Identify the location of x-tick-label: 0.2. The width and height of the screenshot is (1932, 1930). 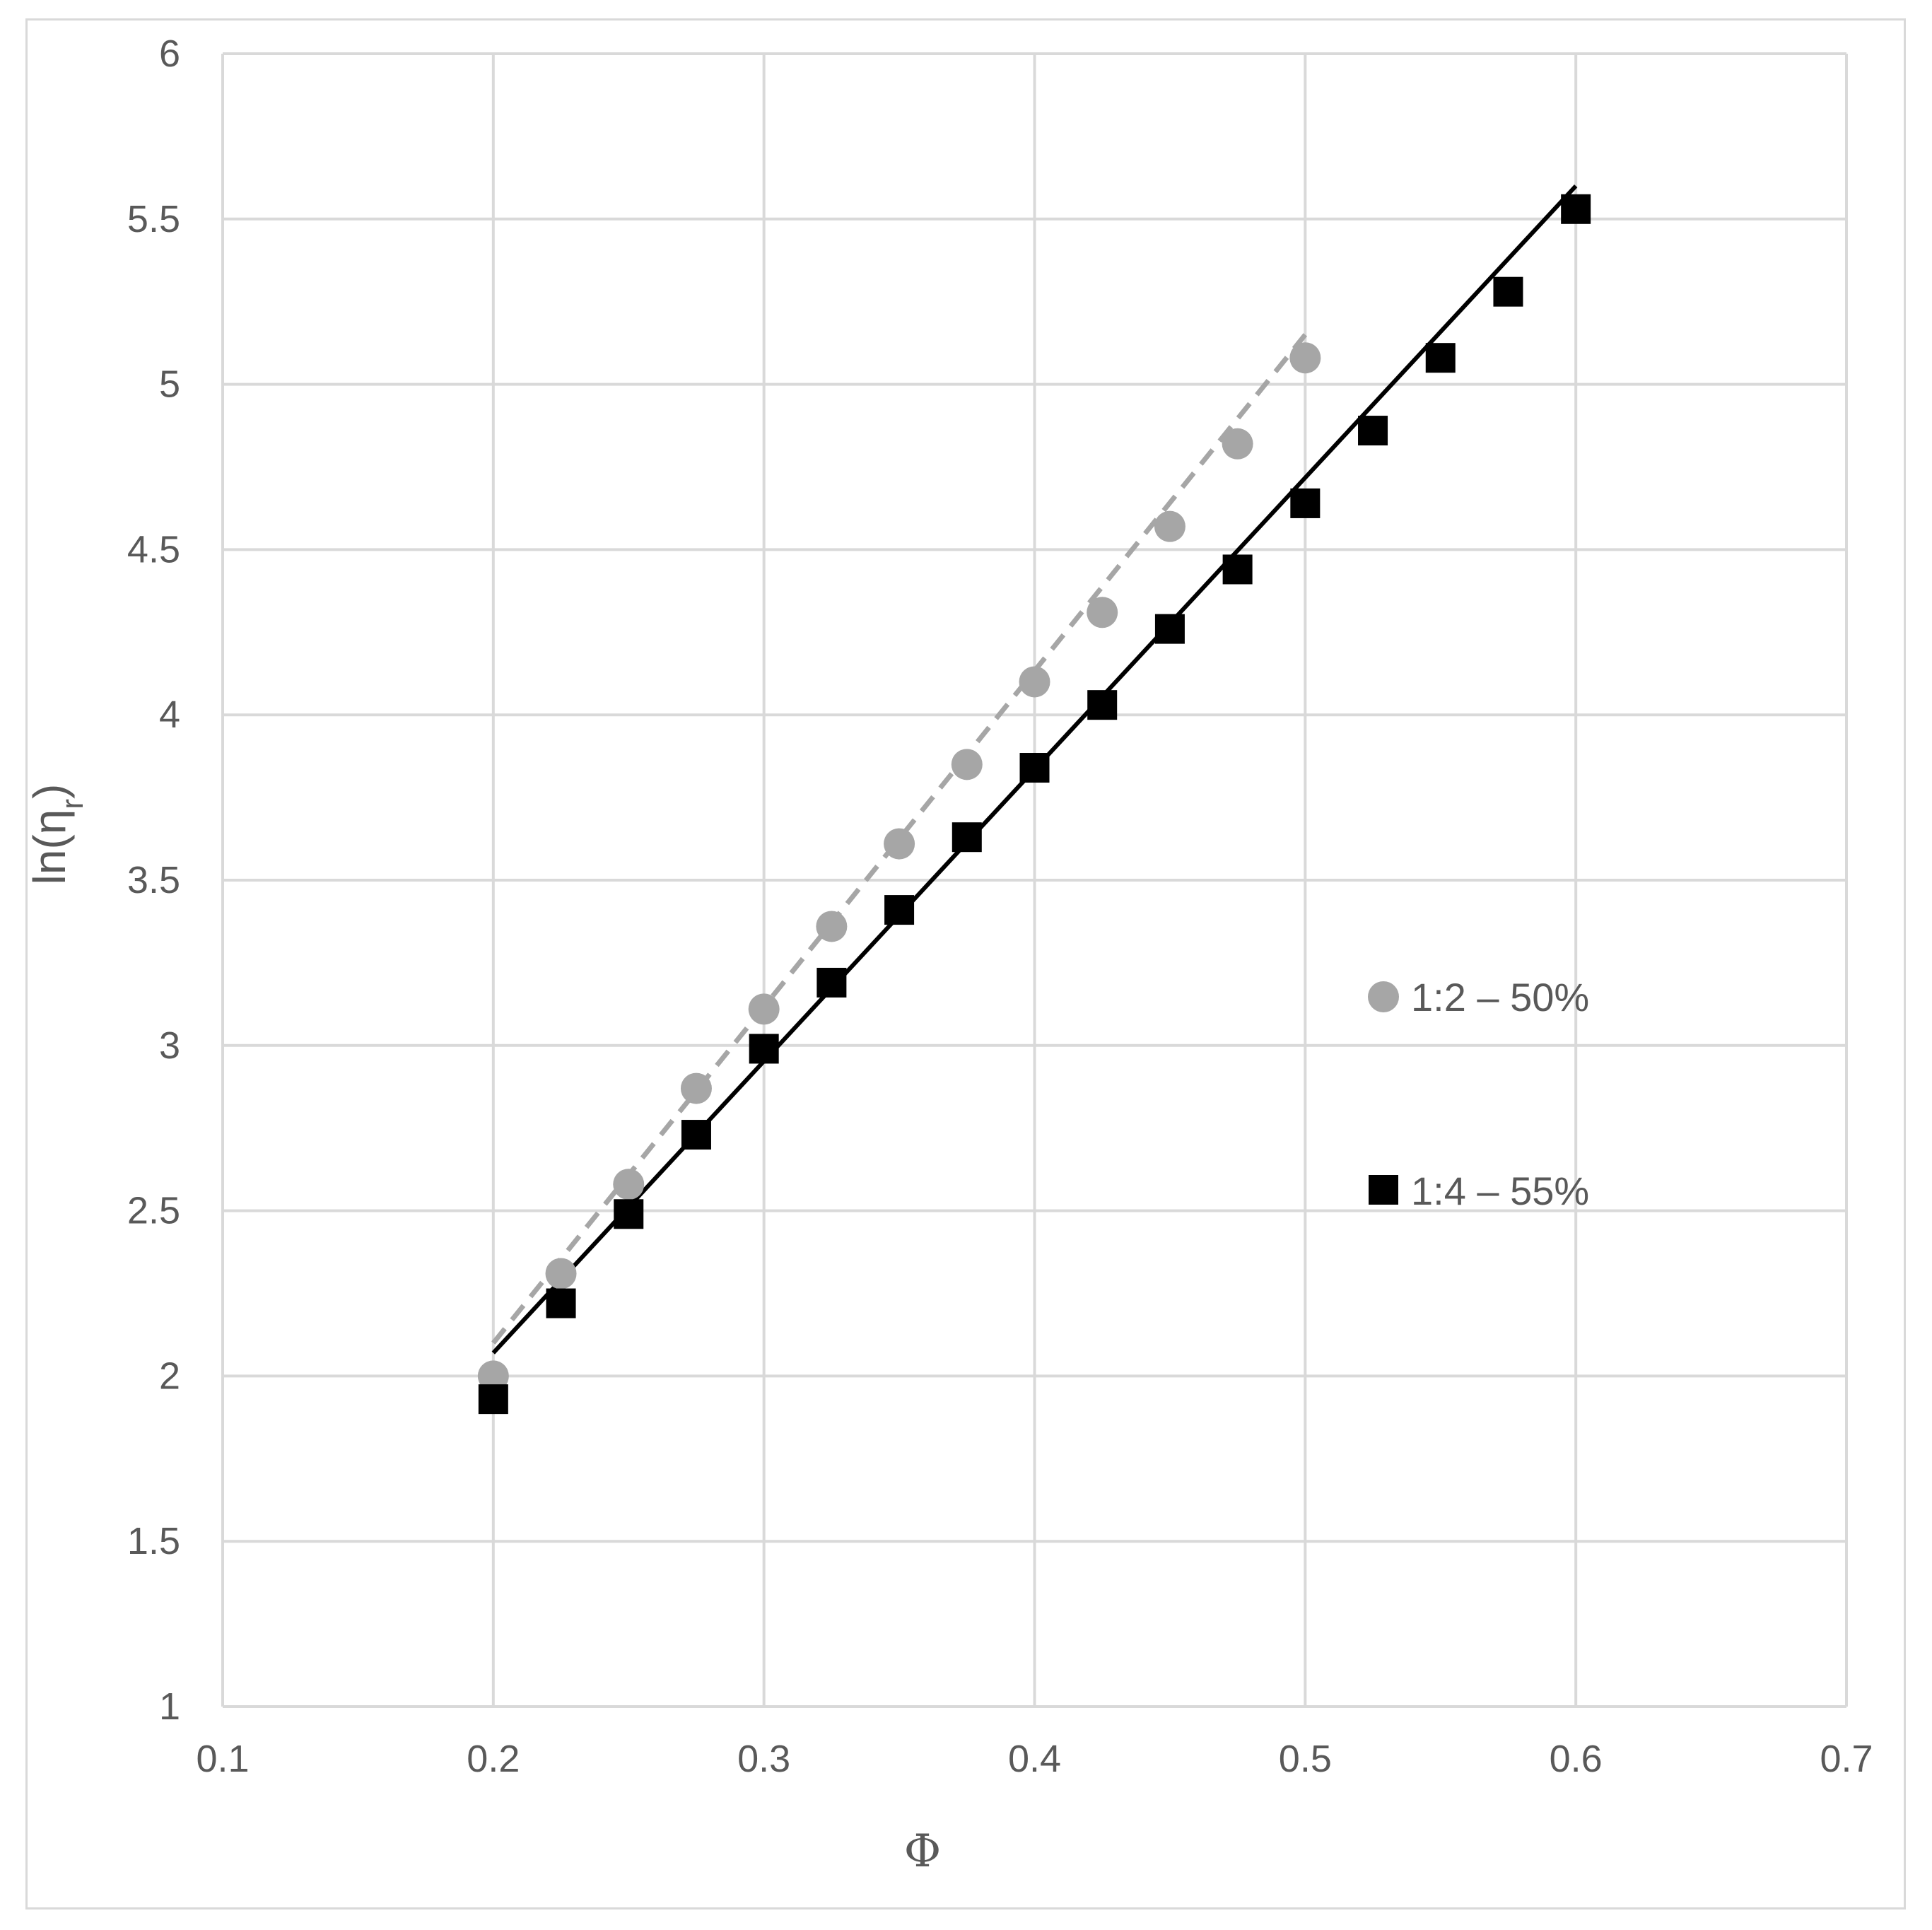
(494, 1759).